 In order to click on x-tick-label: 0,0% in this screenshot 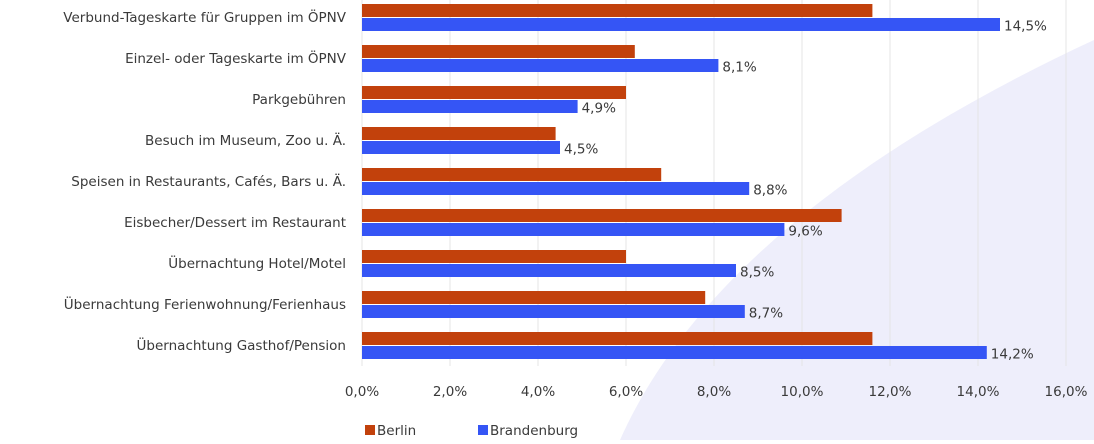, I will do `click(362, 392)`.